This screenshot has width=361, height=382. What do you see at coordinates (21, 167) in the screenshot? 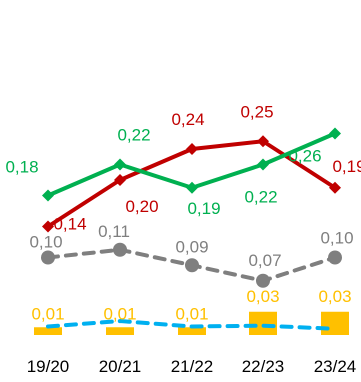
I see `data-label-1-19-20: 0,18` at bounding box center [21, 167].